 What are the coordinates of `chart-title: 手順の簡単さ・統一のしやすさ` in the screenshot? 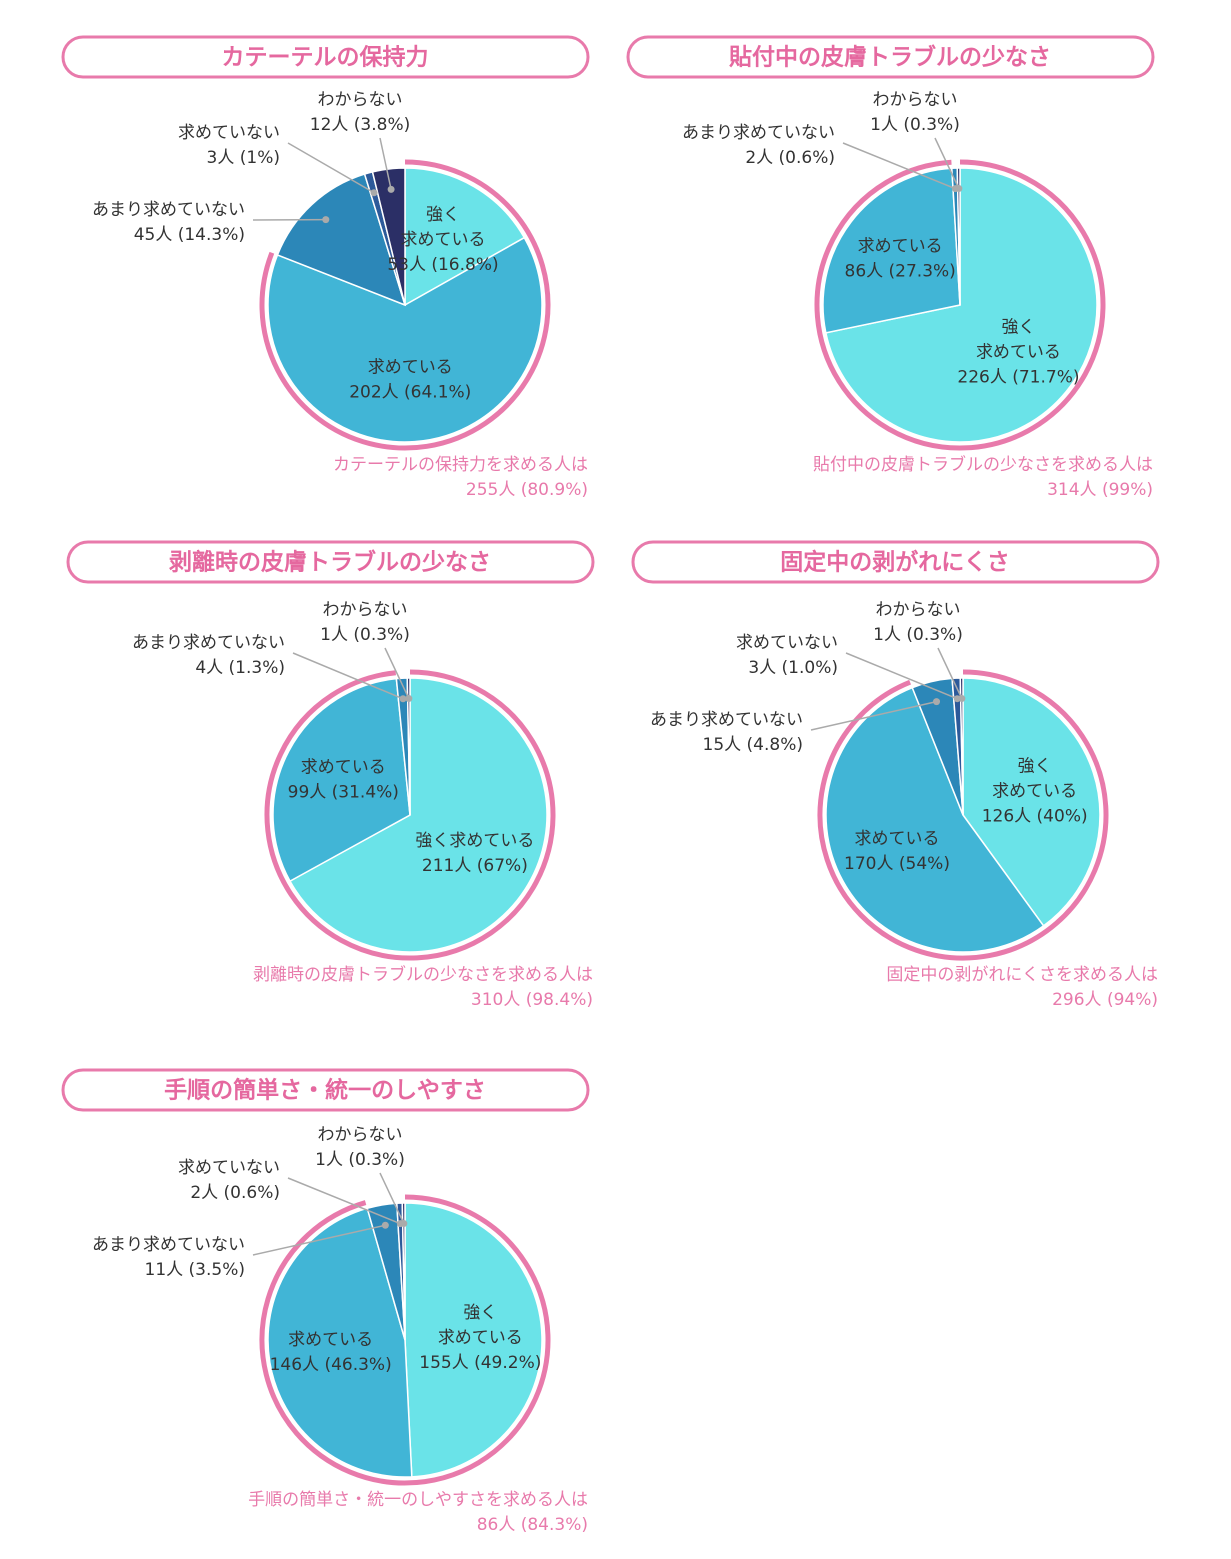 It's located at (325, 1090).